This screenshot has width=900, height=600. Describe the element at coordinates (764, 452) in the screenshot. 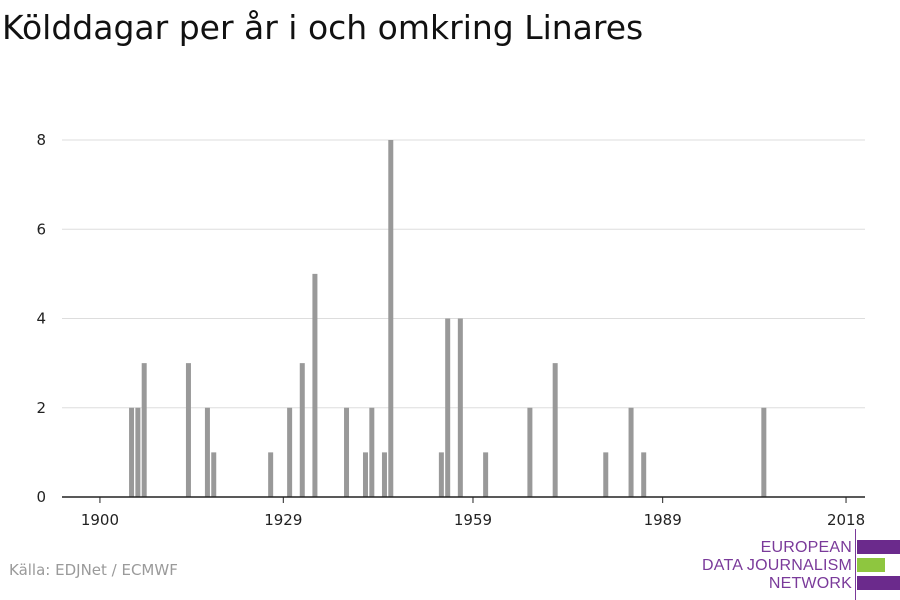

I see `bar-2005` at that location.